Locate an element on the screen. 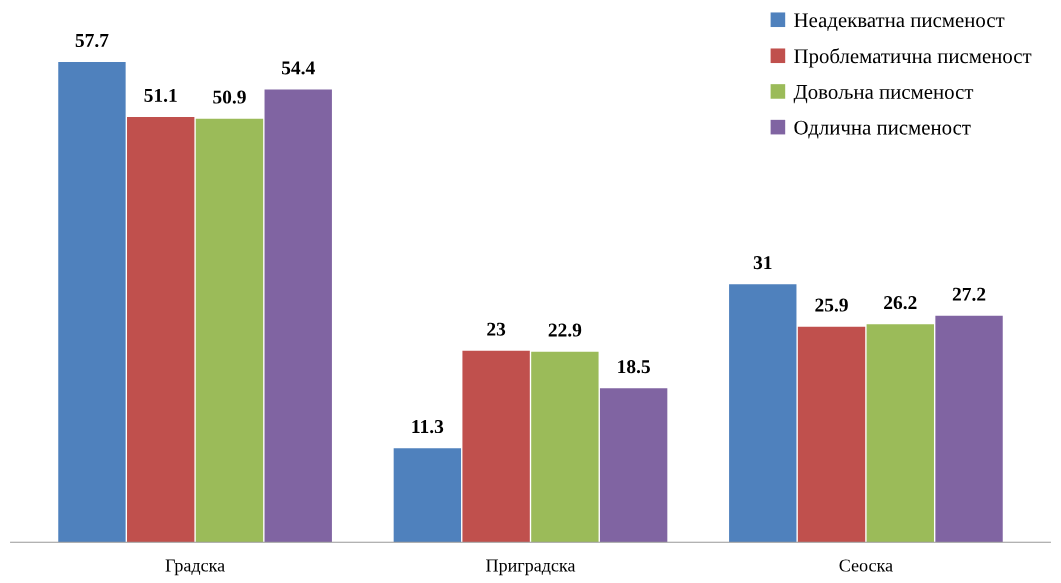 The height and width of the screenshot is (583, 1061). data-label: 18.5 is located at coordinates (634, 367).